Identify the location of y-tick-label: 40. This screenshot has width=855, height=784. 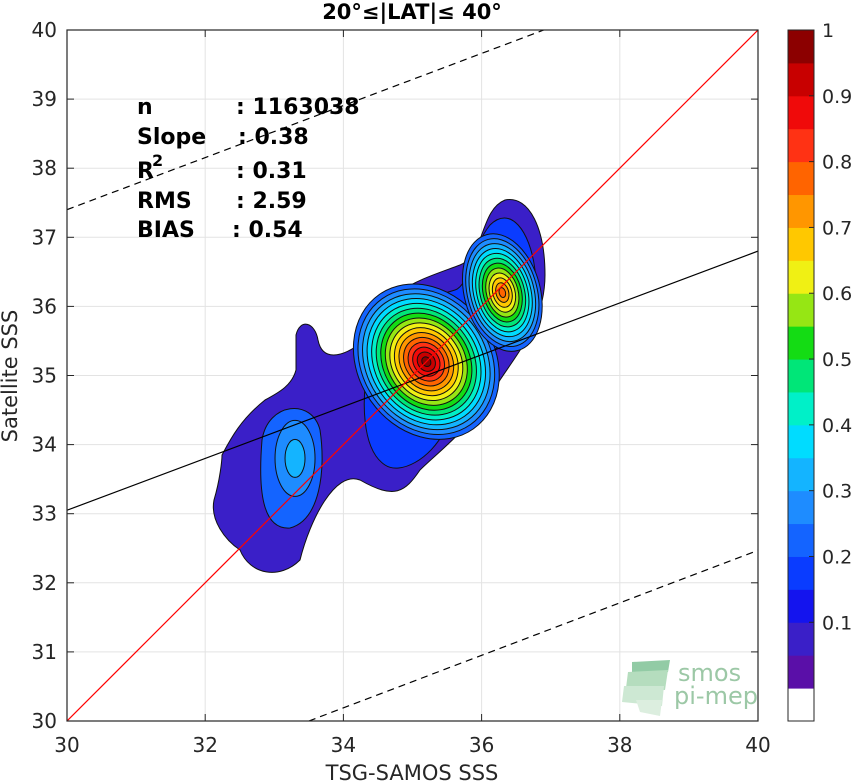
(44, 30).